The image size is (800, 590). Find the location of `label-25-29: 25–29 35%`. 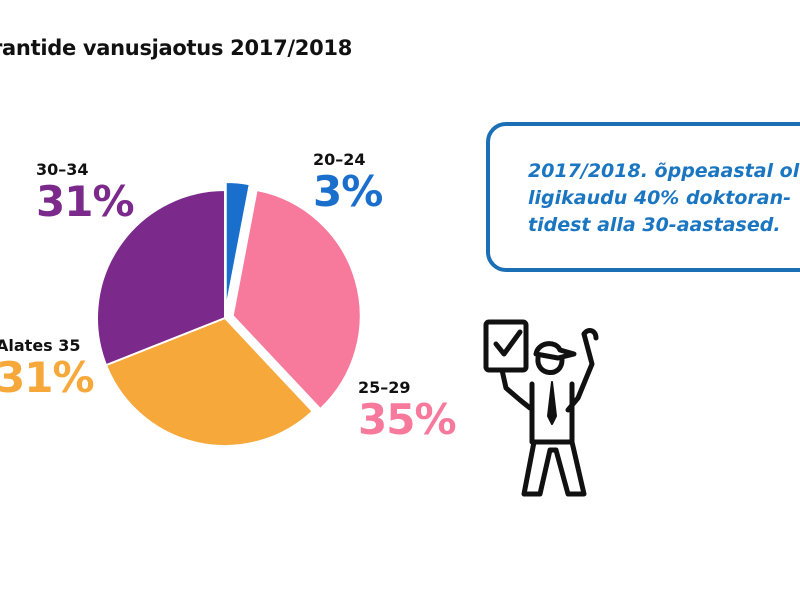

label-25-29: 25–29 35% is located at coordinates (407, 411).